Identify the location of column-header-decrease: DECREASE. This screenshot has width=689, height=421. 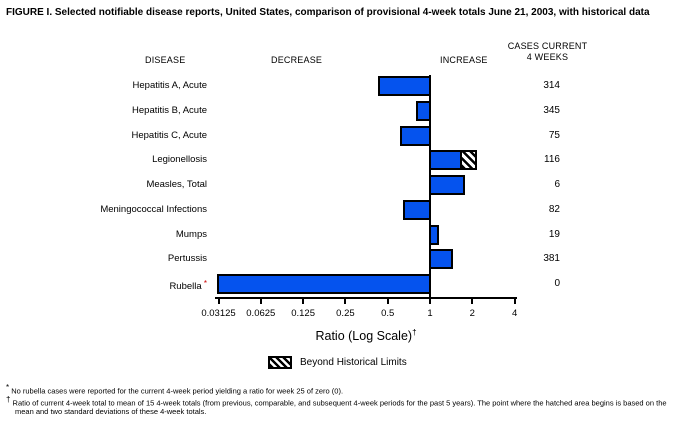
(297, 60).